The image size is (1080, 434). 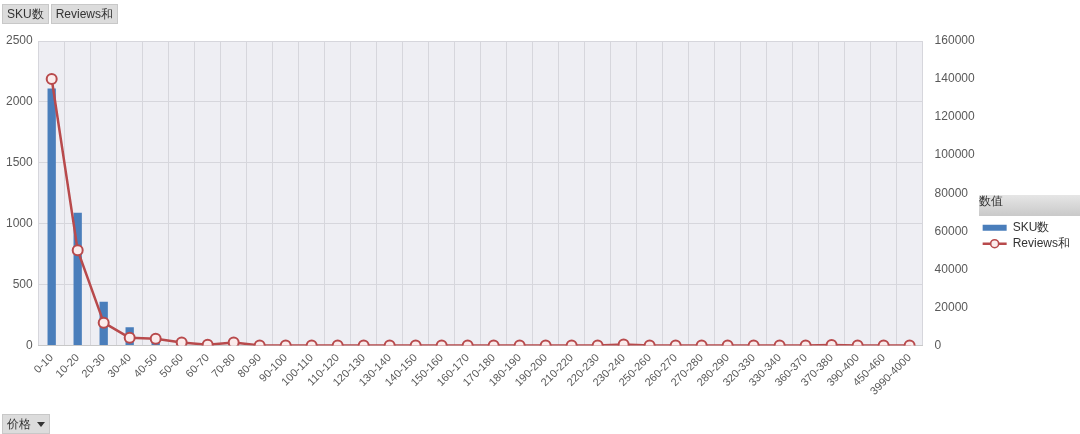 I want to click on y2-tick-label: 60000, so click(x=951, y=230).